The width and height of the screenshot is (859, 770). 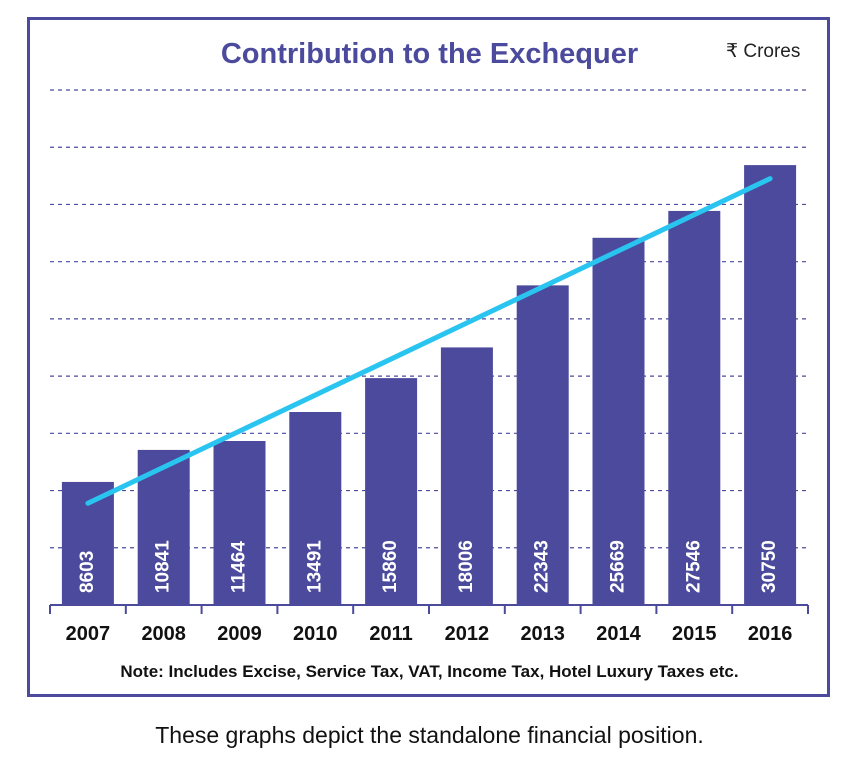 I want to click on x-tick-label: 2015, so click(x=694, y=634).